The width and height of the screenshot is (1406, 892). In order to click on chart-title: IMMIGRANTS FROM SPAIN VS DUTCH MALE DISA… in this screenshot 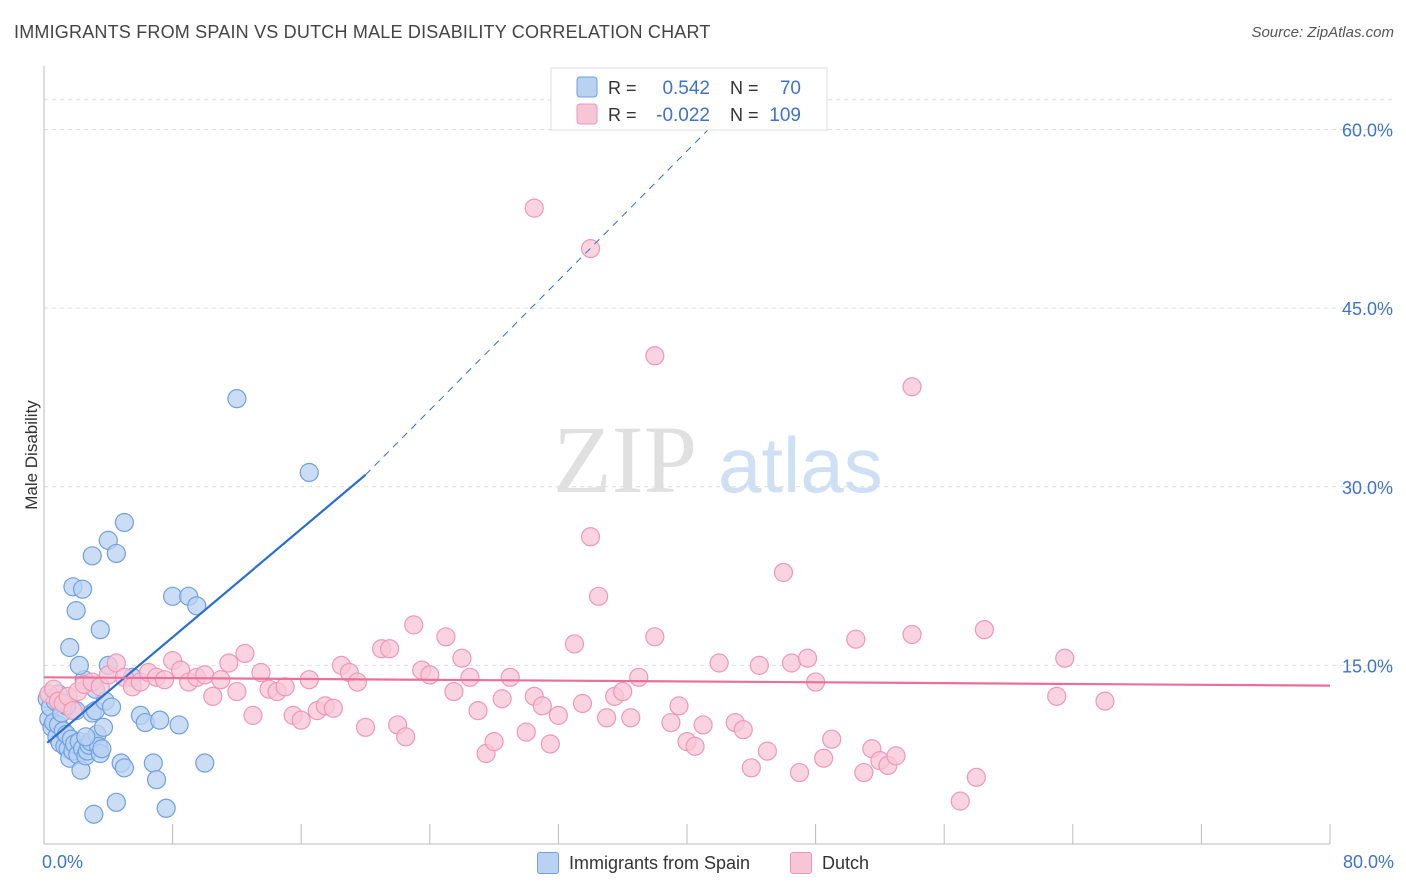, I will do `click(362, 32)`.